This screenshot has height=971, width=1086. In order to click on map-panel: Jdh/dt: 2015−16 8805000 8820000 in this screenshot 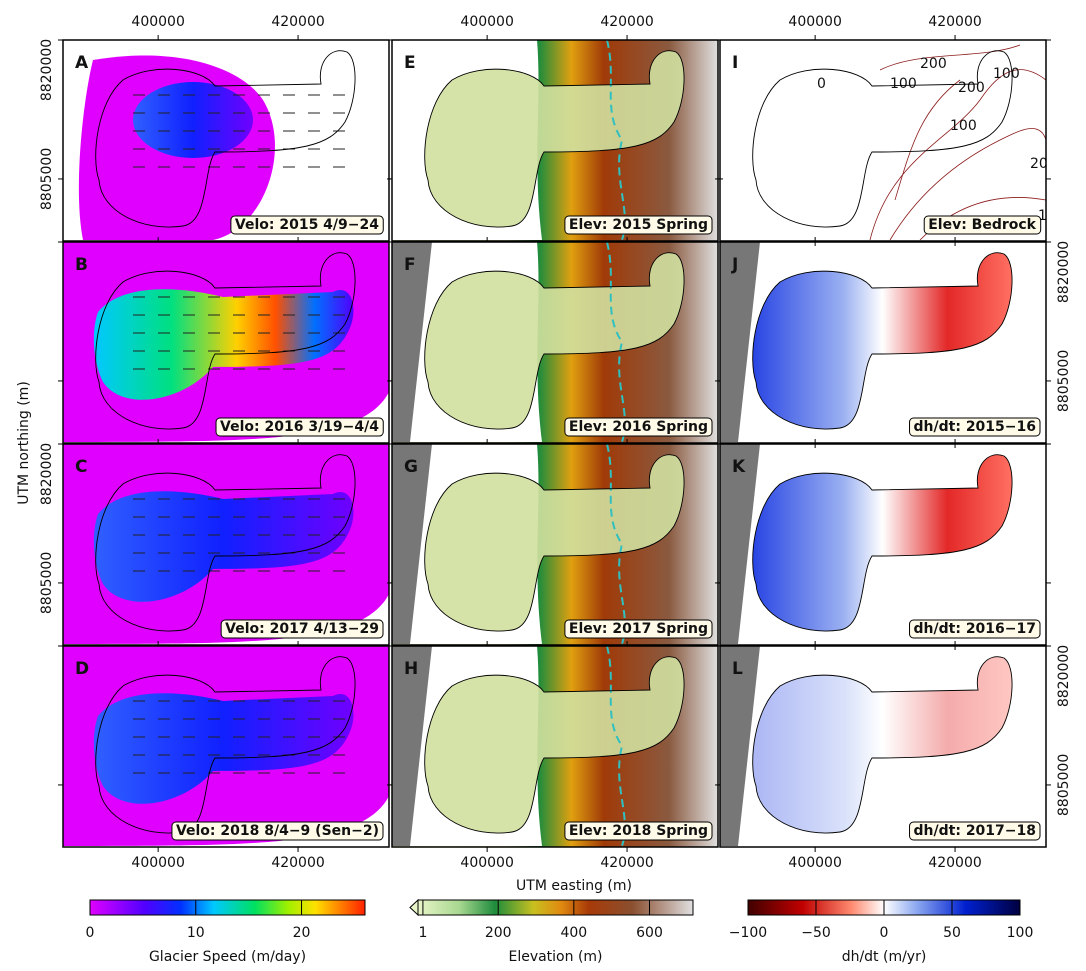, I will do `click(893, 342)`.